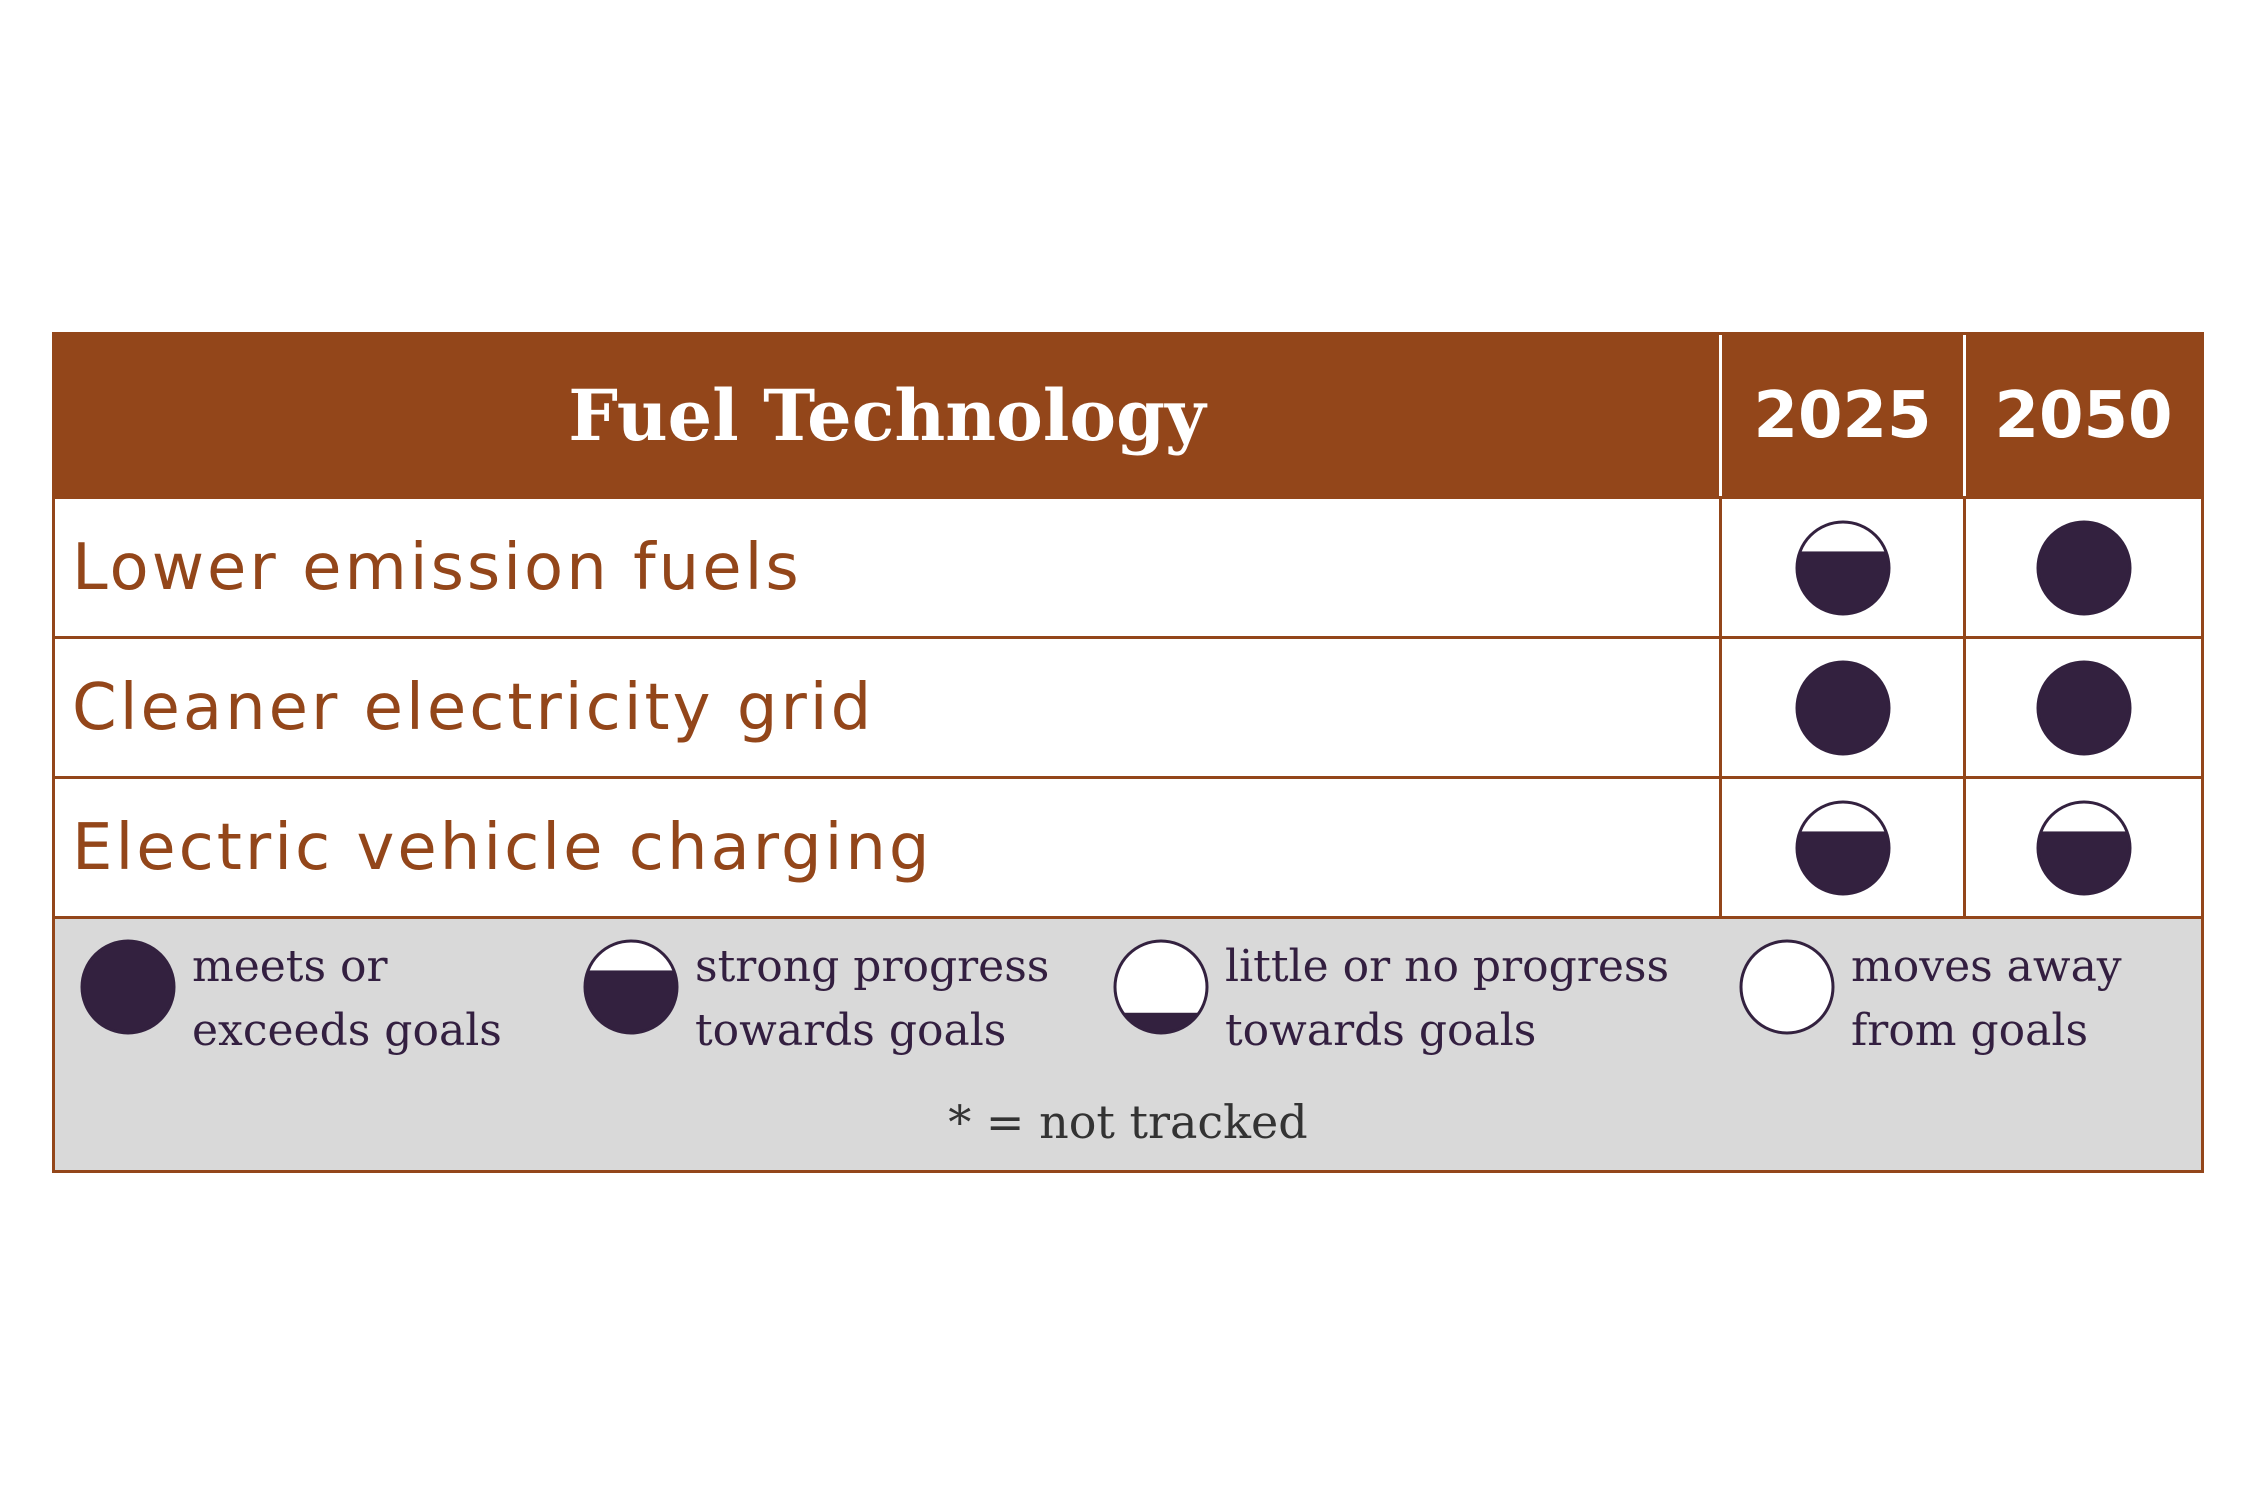 This screenshot has height=1500, width=2250. I want to click on slightly-filled-circle-icon, so click(1161, 987).